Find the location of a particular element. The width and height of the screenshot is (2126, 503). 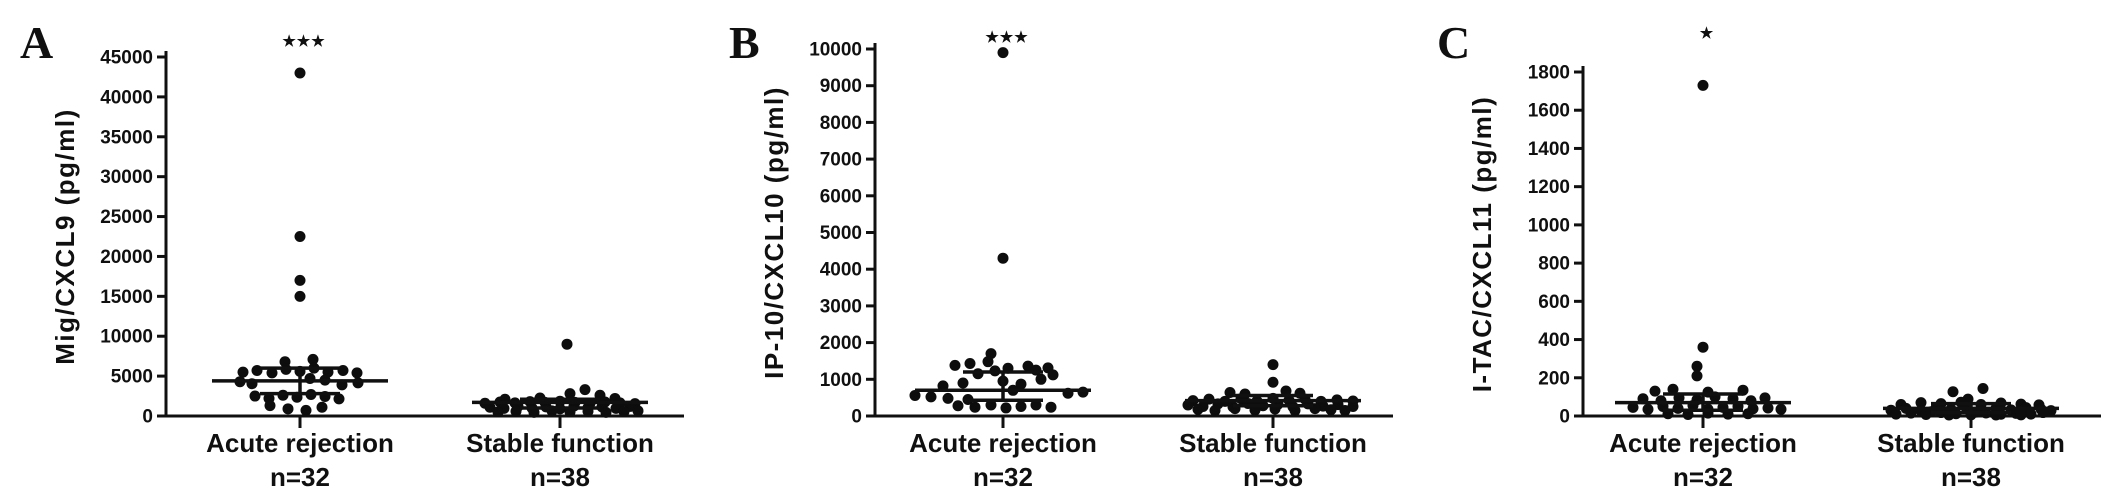

y-tick-label: 45000 is located at coordinates (126, 58).